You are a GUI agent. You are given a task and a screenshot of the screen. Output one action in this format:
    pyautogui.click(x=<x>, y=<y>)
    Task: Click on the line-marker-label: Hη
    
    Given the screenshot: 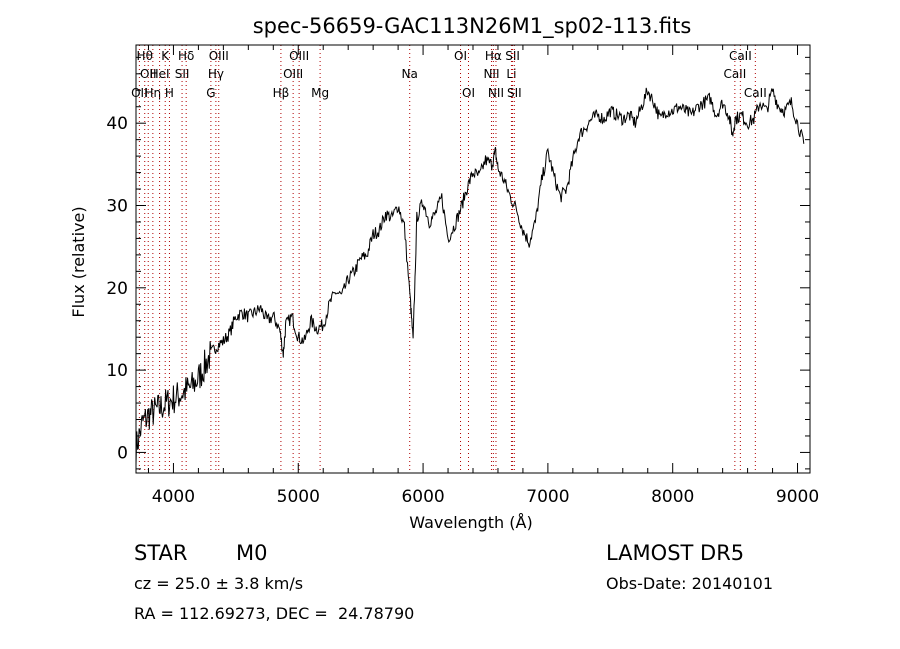 What is the action you would take?
    pyautogui.click(x=153, y=93)
    